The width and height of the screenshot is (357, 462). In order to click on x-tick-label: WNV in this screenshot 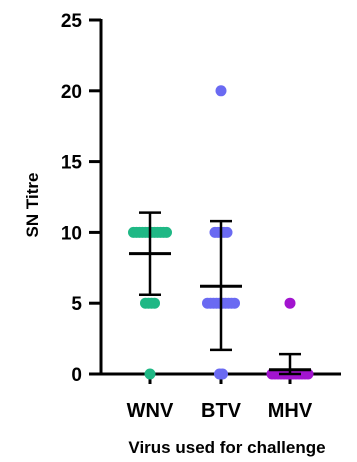, I will do `click(150, 411)`.